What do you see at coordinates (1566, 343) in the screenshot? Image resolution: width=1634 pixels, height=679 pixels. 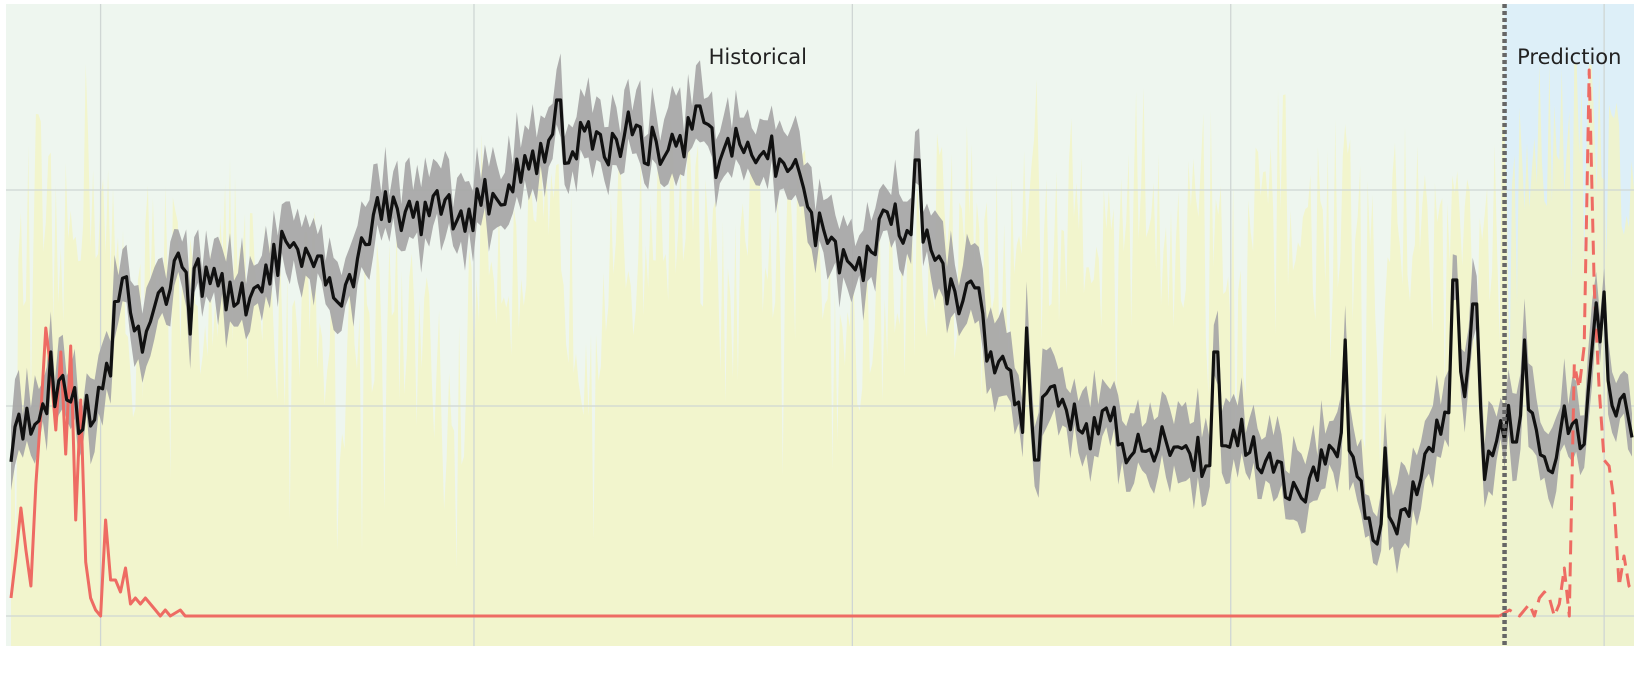 I see `red-series-prediction-line` at bounding box center [1566, 343].